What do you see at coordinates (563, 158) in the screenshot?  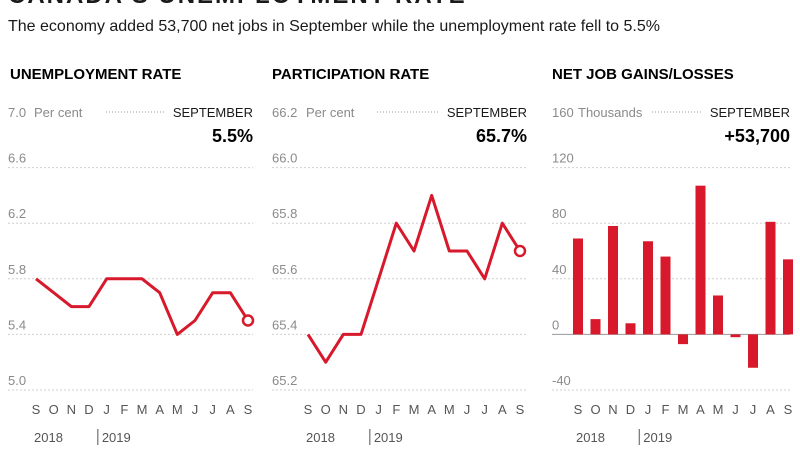 I see `y-tick-label: 120` at bounding box center [563, 158].